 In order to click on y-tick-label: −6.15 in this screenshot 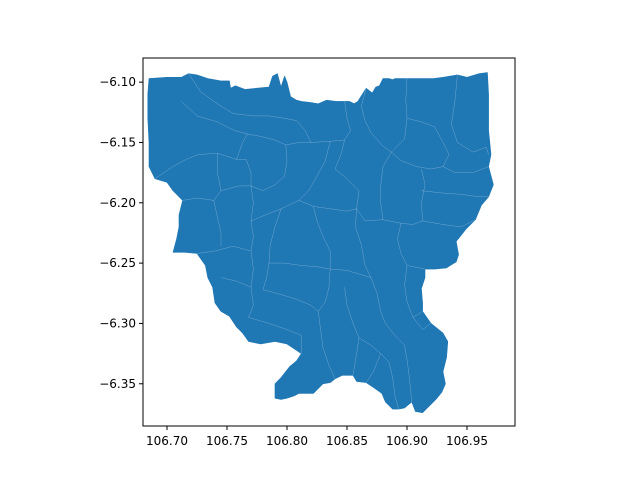, I will do `click(117, 142)`.